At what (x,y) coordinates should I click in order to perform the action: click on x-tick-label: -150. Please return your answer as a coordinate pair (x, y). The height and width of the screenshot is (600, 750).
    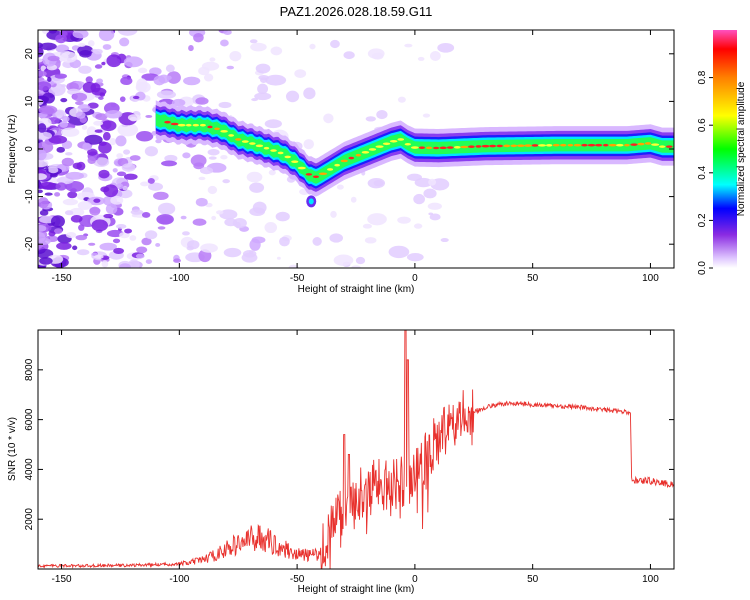
    Looking at the image, I should click on (62, 579).